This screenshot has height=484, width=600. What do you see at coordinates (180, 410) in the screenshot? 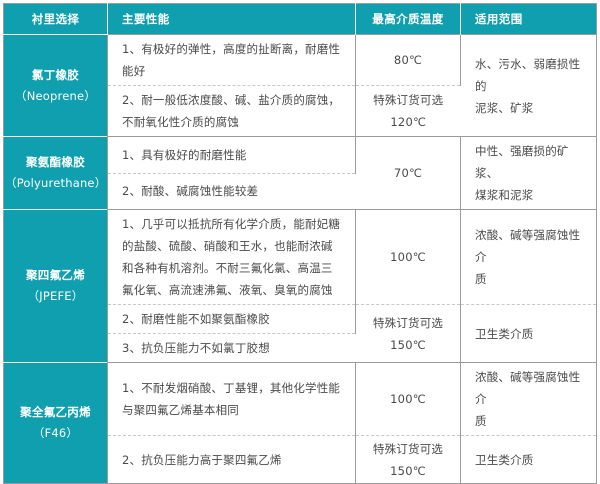
I see `performance-cell-line: 与聚四氟乙烯基本相同` at bounding box center [180, 410].